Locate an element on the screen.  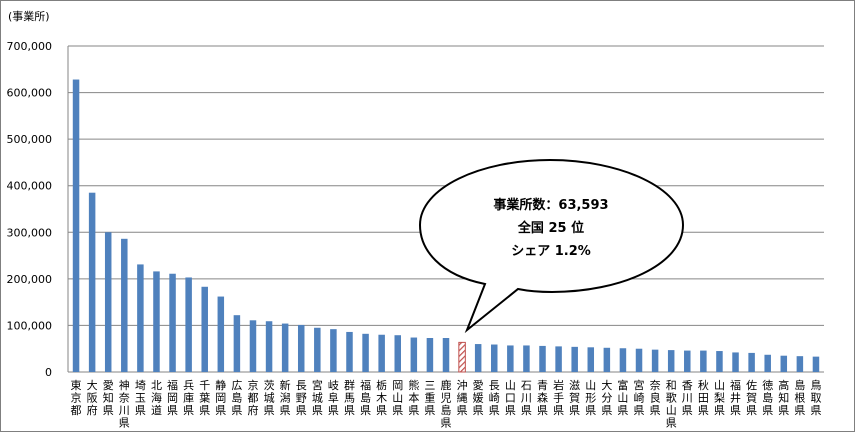
x-category-label: 青 is located at coordinates (542, 385).